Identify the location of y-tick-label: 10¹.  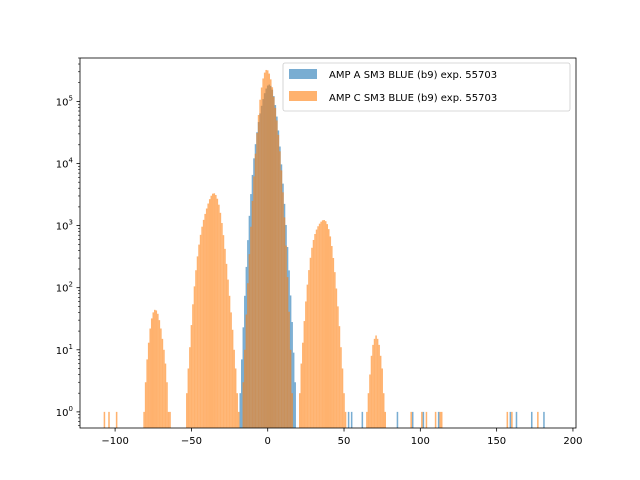
(64, 350).